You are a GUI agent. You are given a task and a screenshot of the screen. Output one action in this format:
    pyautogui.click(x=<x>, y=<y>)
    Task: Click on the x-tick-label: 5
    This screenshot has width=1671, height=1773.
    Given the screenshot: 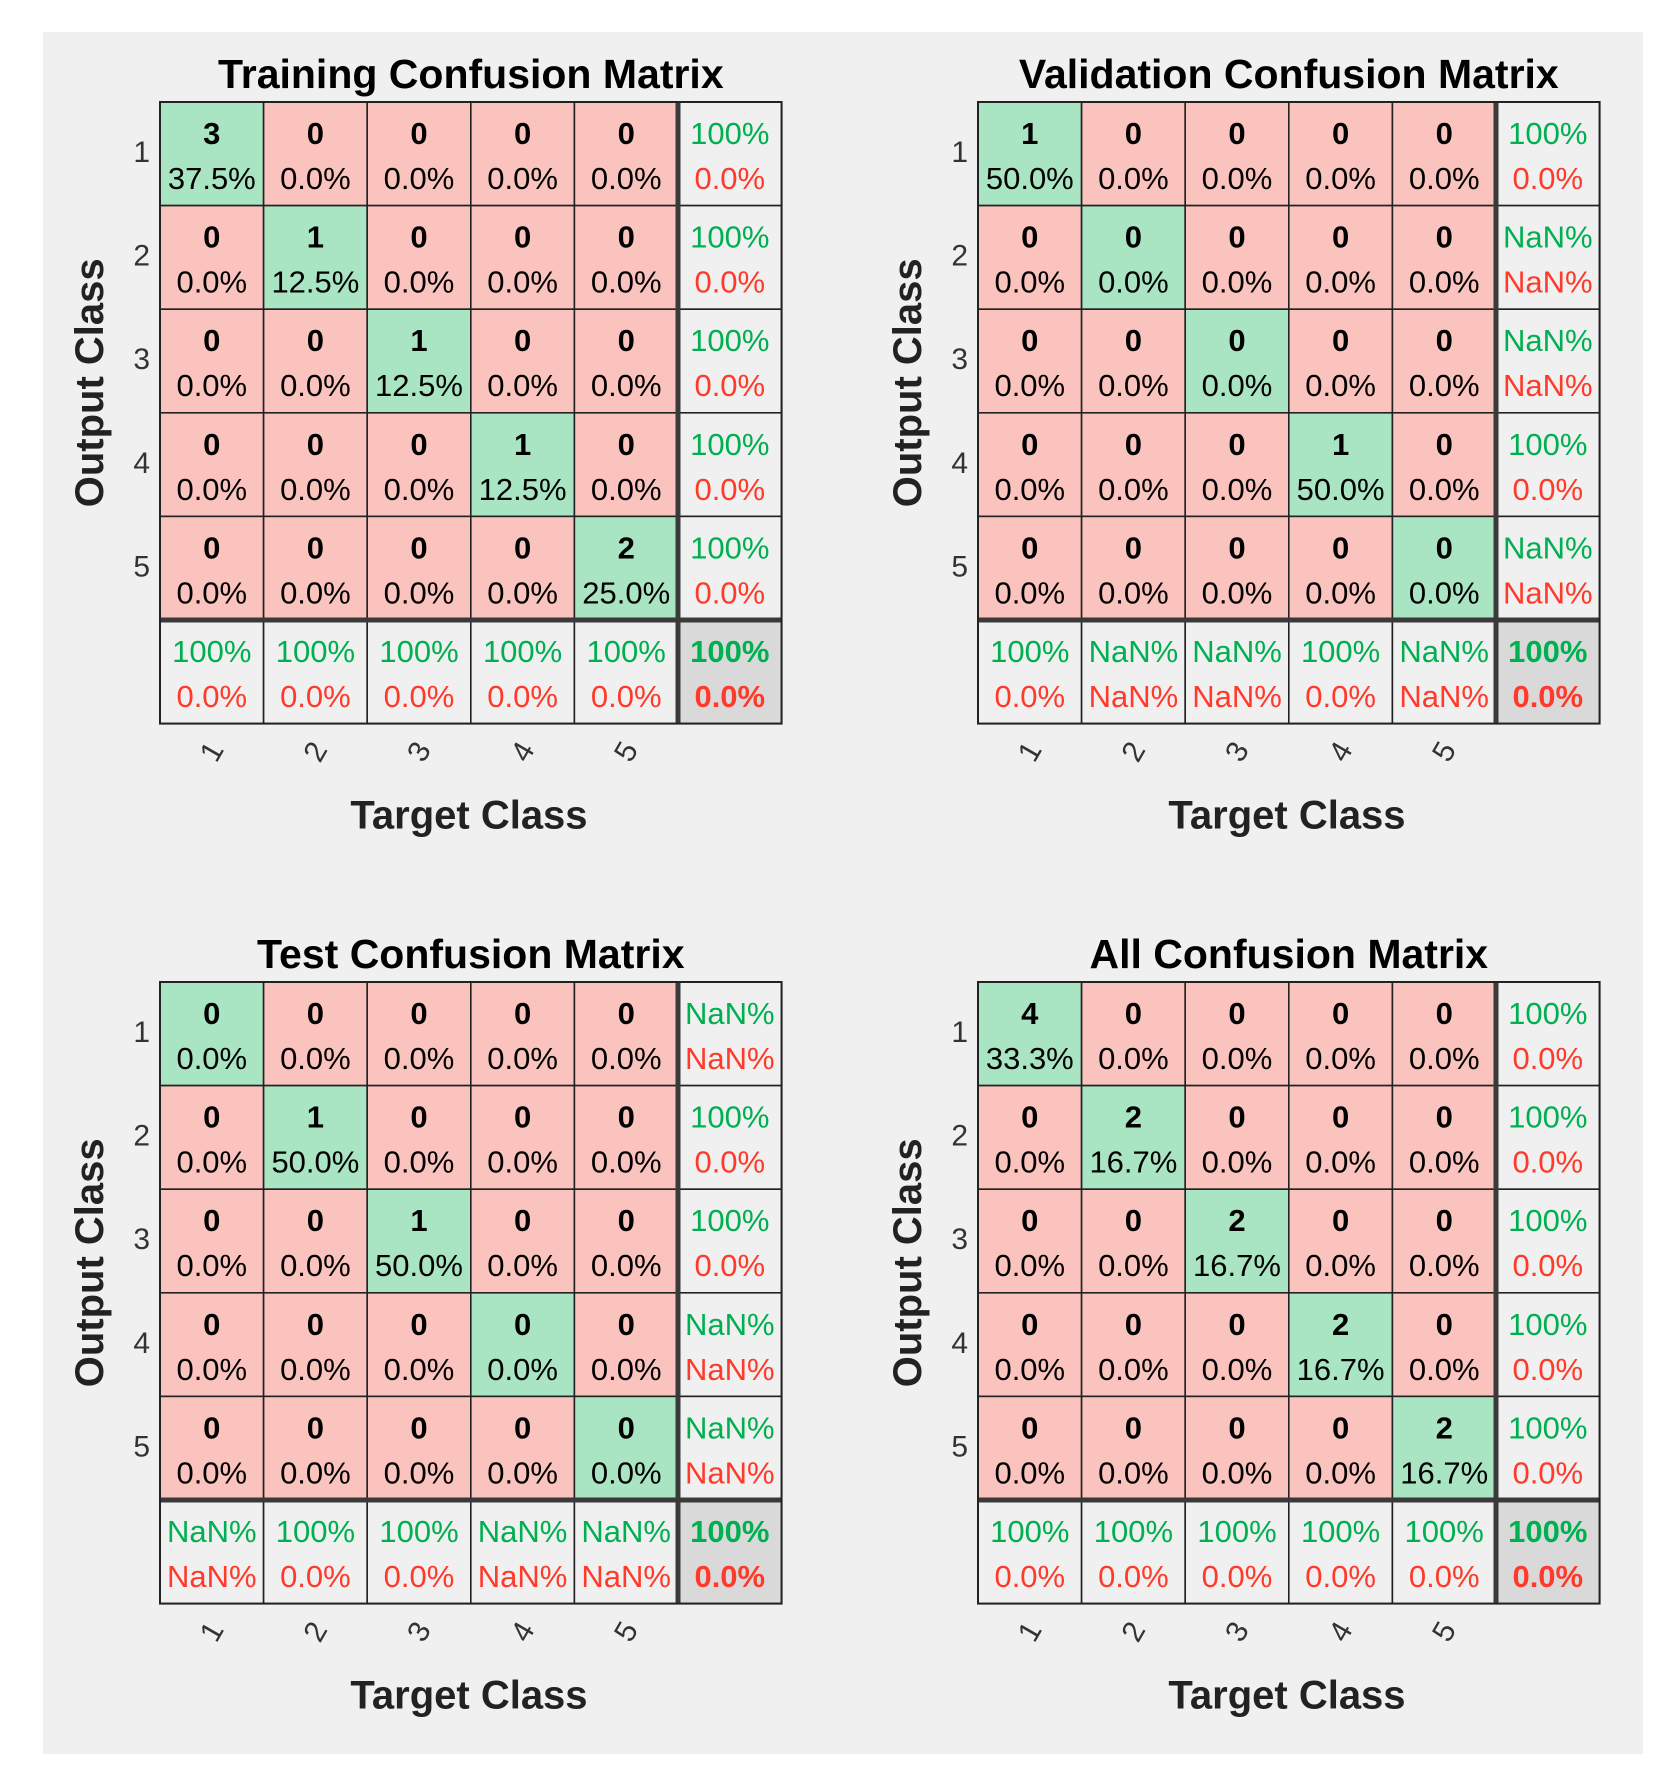 What is the action you would take?
    pyautogui.click(x=1444, y=751)
    